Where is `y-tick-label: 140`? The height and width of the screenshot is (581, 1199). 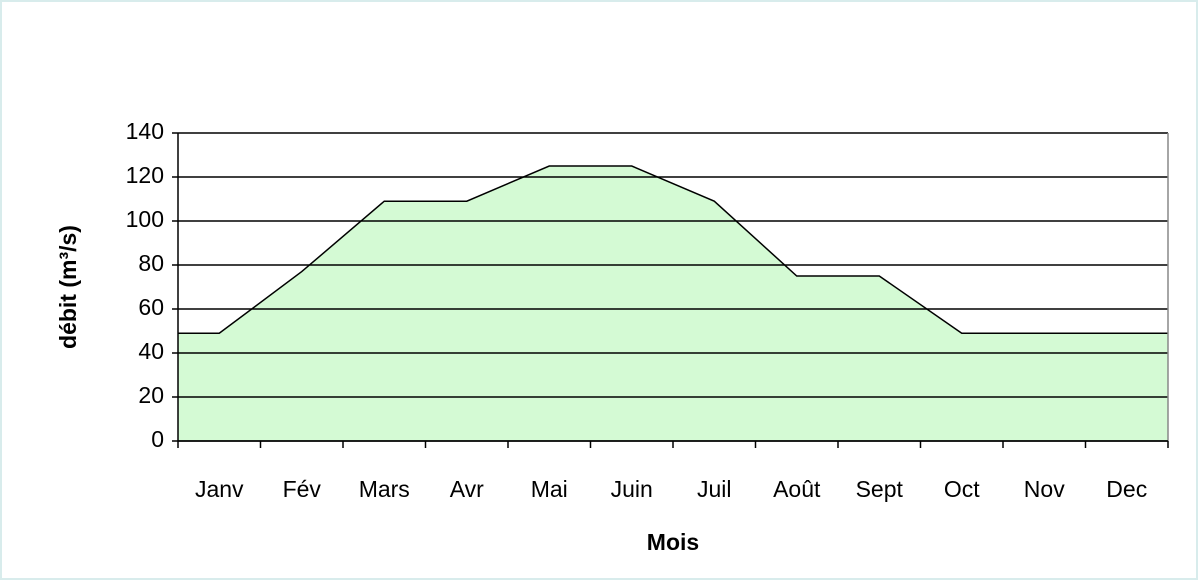 y-tick-label: 140 is located at coordinates (145, 131).